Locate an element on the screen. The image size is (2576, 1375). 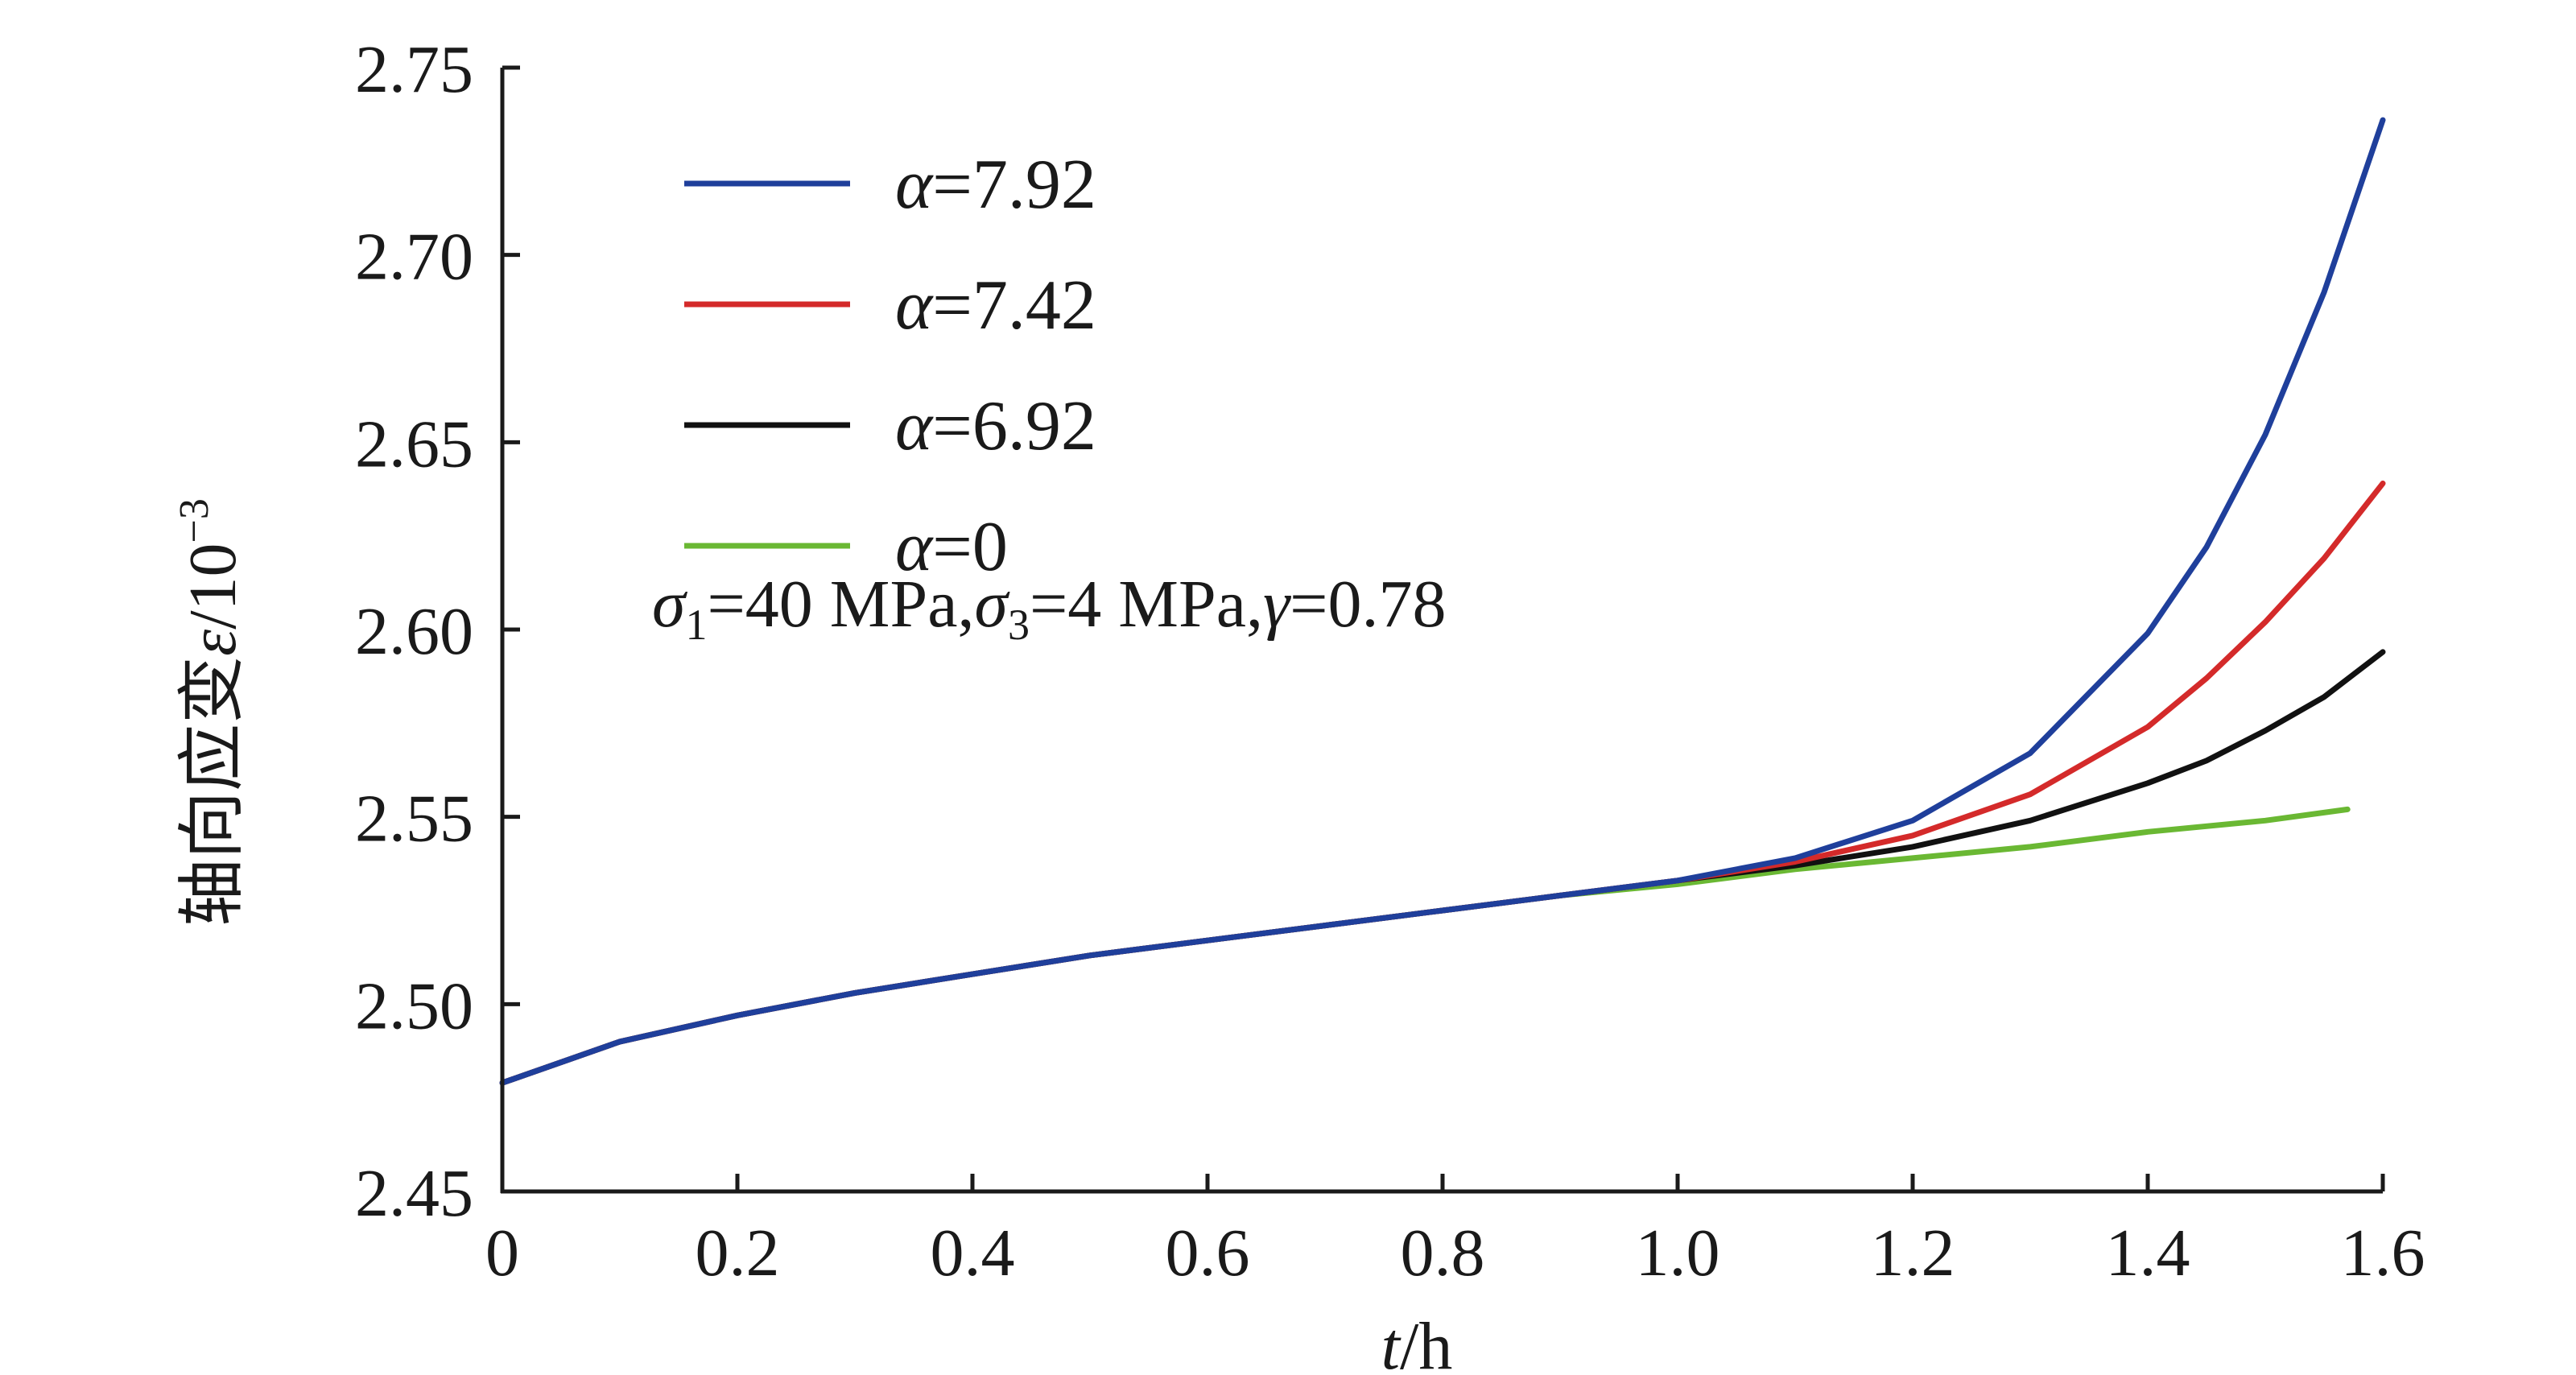
x-ticks: 0 0.2 0.4 0.6 0.8 1.0 1.2 1.4 1.6 is located at coordinates (1455, 1232).